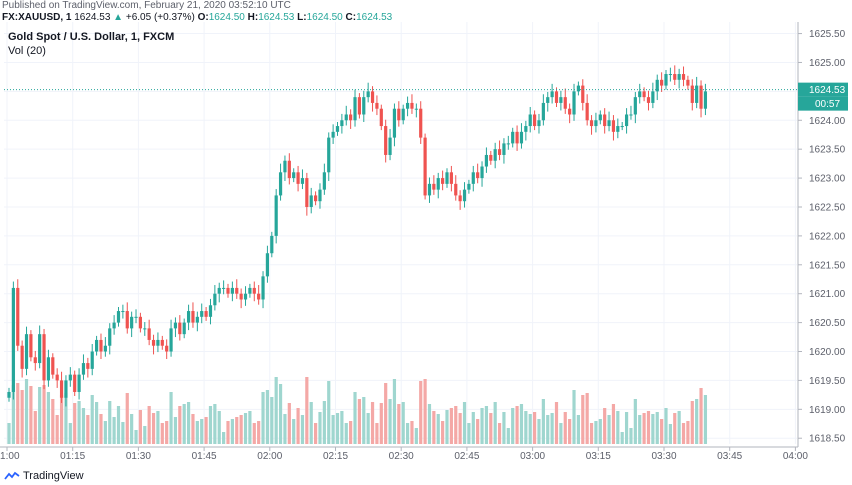 This screenshot has height=485, width=852. I want to click on x-tick-label: 02:00, so click(269, 456).